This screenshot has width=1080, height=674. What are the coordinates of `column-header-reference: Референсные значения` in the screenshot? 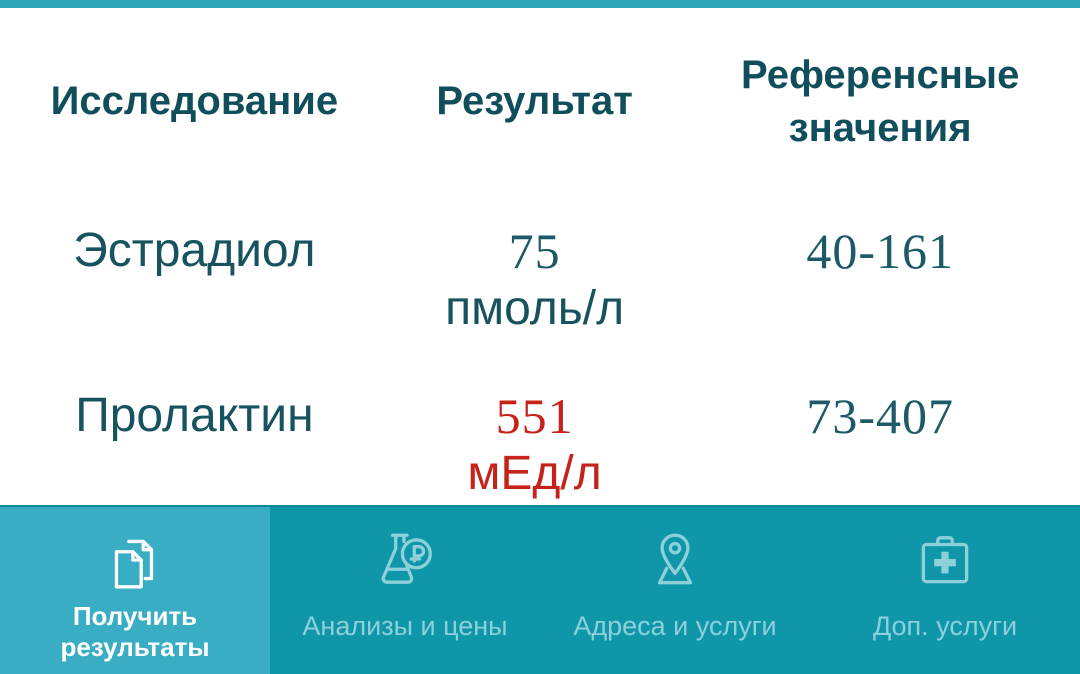 It's located at (880, 101).